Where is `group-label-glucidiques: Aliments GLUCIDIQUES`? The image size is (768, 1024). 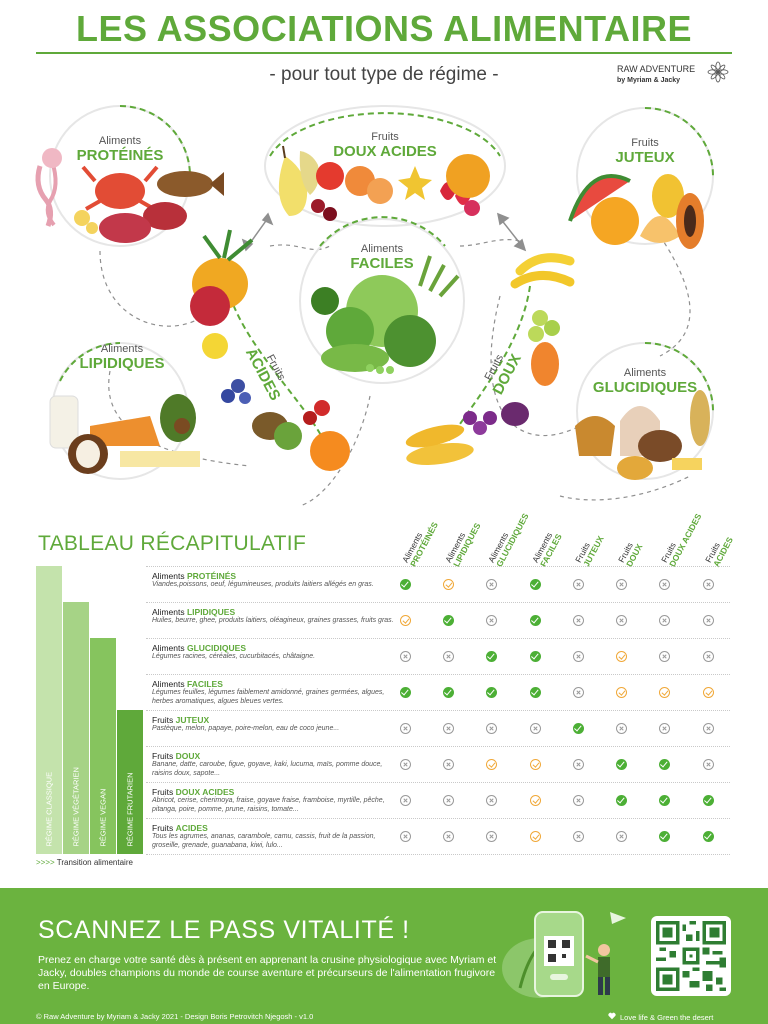 group-label-glucidiques: Aliments GLUCIDIQUES is located at coordinates (645, 381).